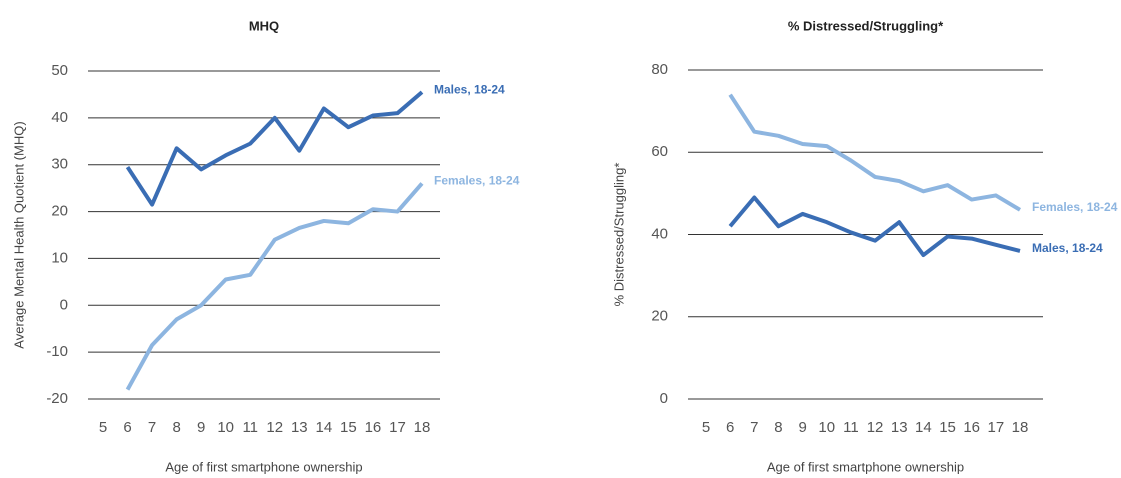 Image resolution: width=1121 pixels, height=478 pixels. Describe the element at coordinates (659, 69) in the screenshot. I see `y-tick-label: 80` at that location.